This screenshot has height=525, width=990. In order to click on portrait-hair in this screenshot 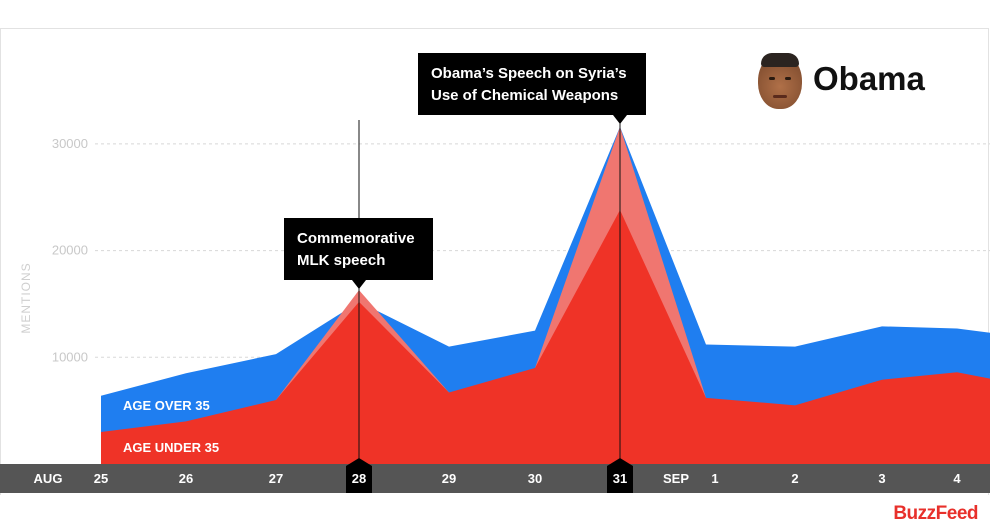, I will do `click(780, 60)`.